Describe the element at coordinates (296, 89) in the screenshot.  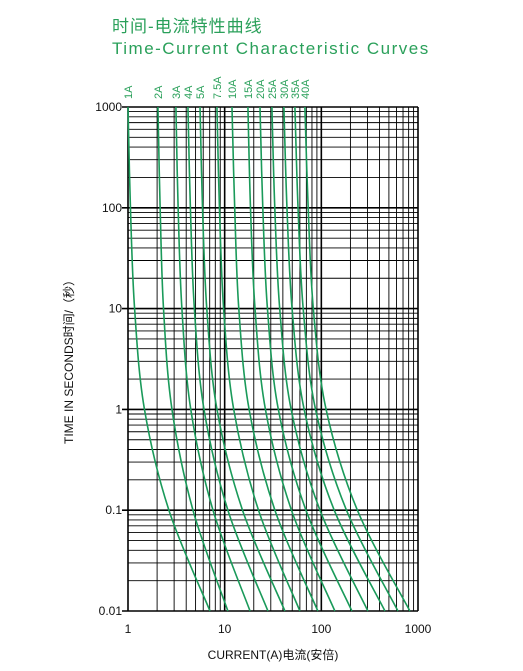
I see `legend-label: 35A` at that location.